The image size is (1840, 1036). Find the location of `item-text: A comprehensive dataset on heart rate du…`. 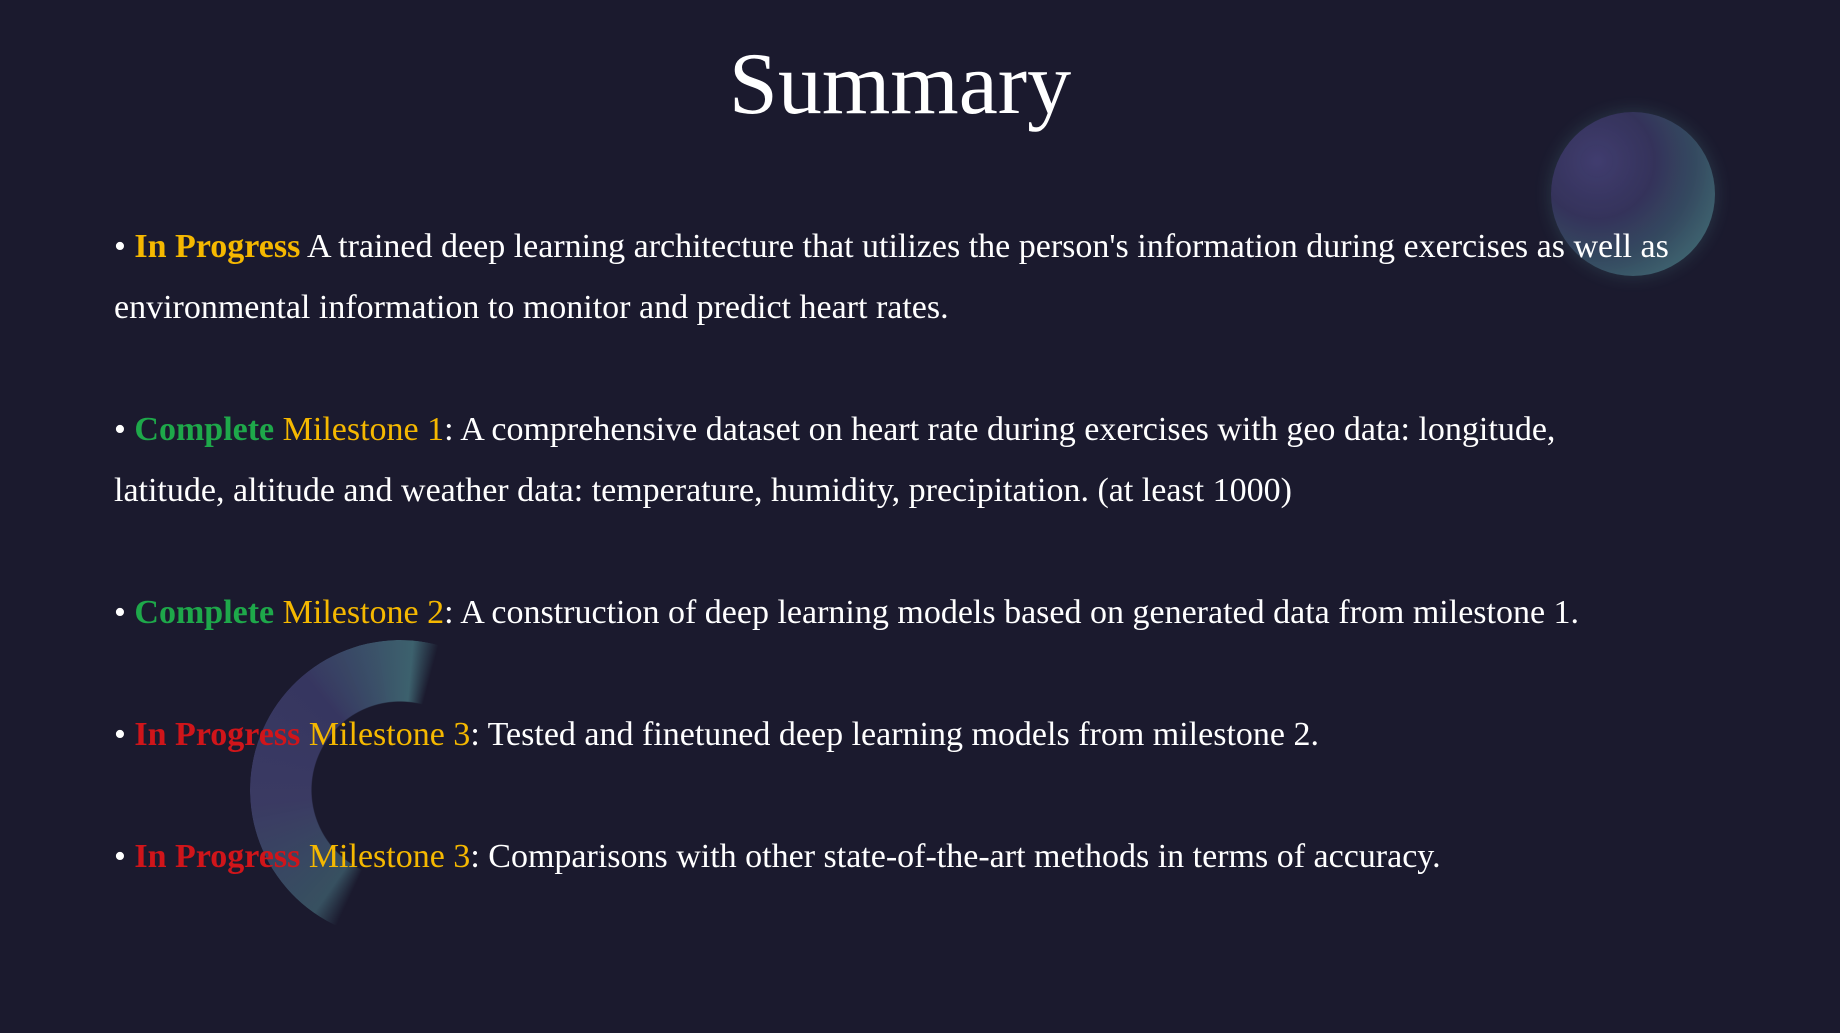

item-text: A comprehensive dataset on heart rate du… is located at coordinates (835, 460).